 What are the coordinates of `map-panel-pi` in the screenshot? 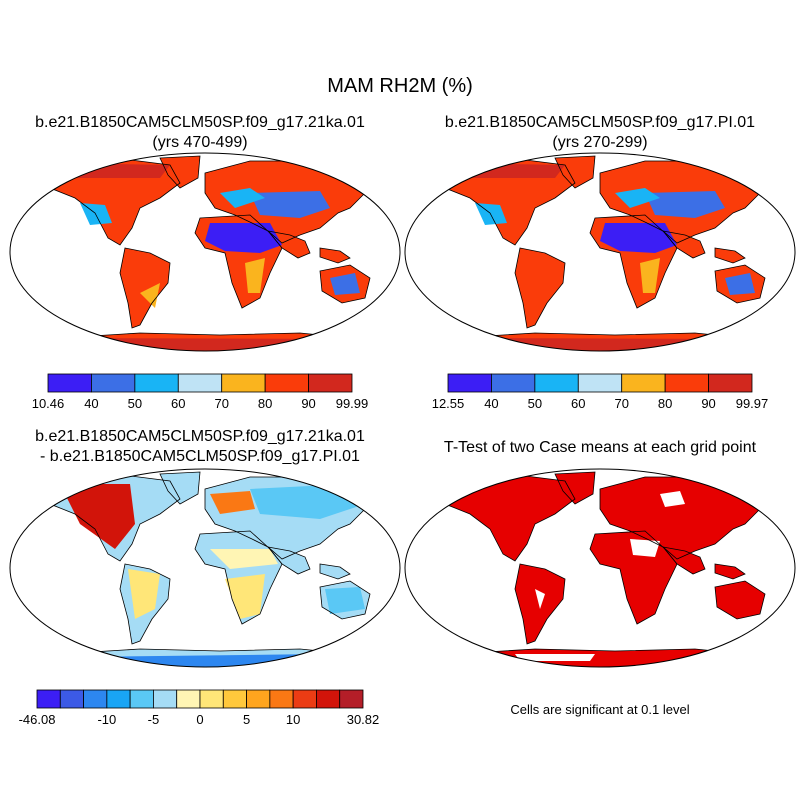 It's located at (606, 253).